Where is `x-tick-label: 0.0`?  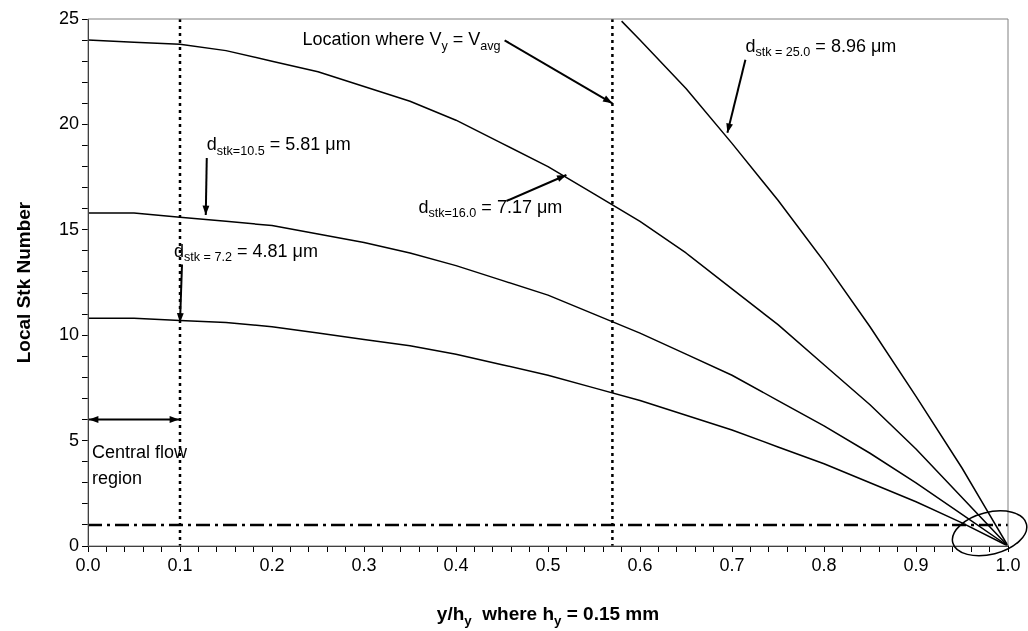
x-tick-label: 0.0 is located at coordinates (88, 564).